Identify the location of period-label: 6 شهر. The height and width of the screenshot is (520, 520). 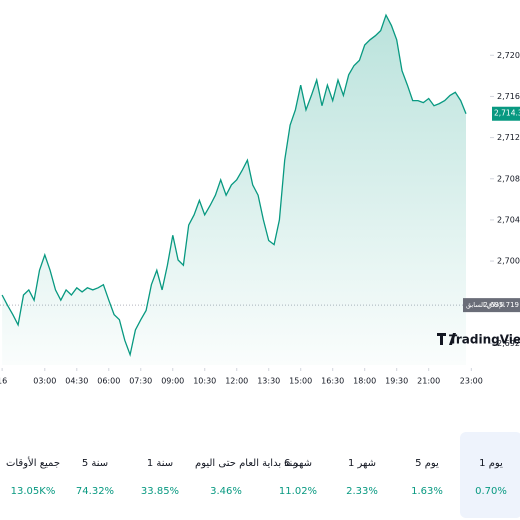
(298, 463).